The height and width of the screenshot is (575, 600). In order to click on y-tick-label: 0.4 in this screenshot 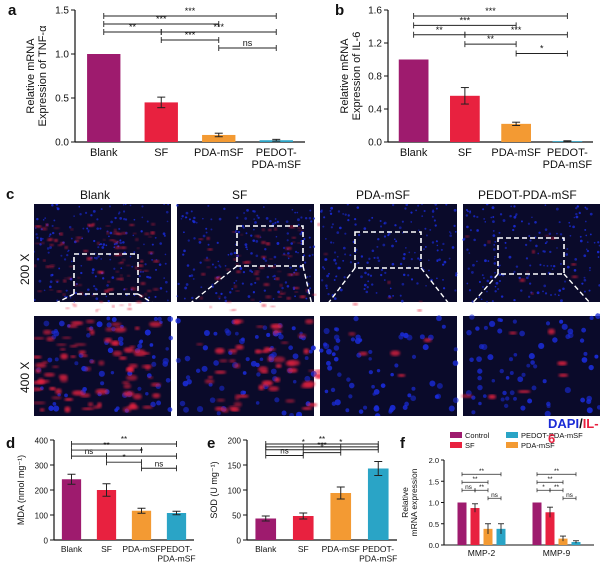, I will do `click(375, 110)`.